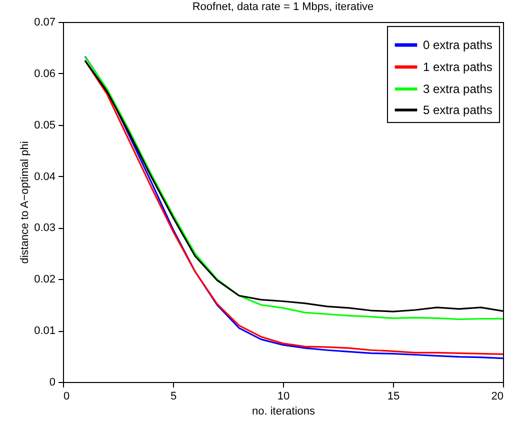 The image size is (513, 423). Describe the element at coordinates (67, 396) in the screenshot. I see `x-tick-label: 0` at that location.